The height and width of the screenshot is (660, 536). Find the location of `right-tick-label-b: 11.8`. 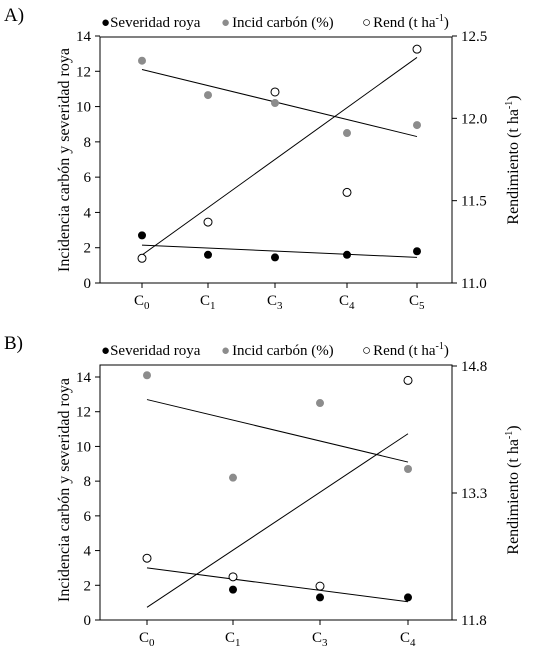

right-tick-label-b: 11.8 is located at coordinates (474, 621).